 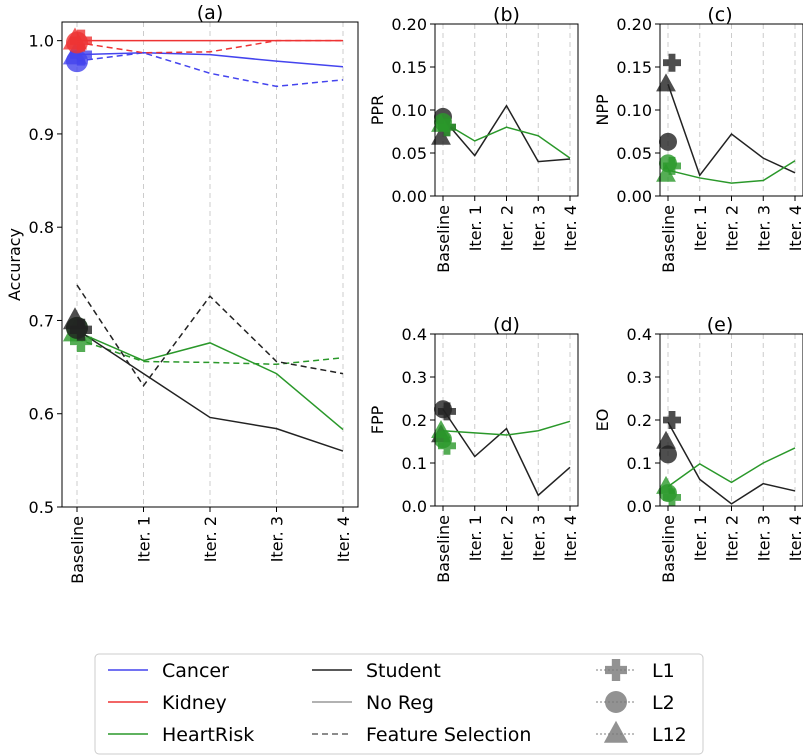 What do you see at coordinates (409, 24) in the screenshot?
I see `y-tick-label: 0.20` at bounding box center [409, 24].